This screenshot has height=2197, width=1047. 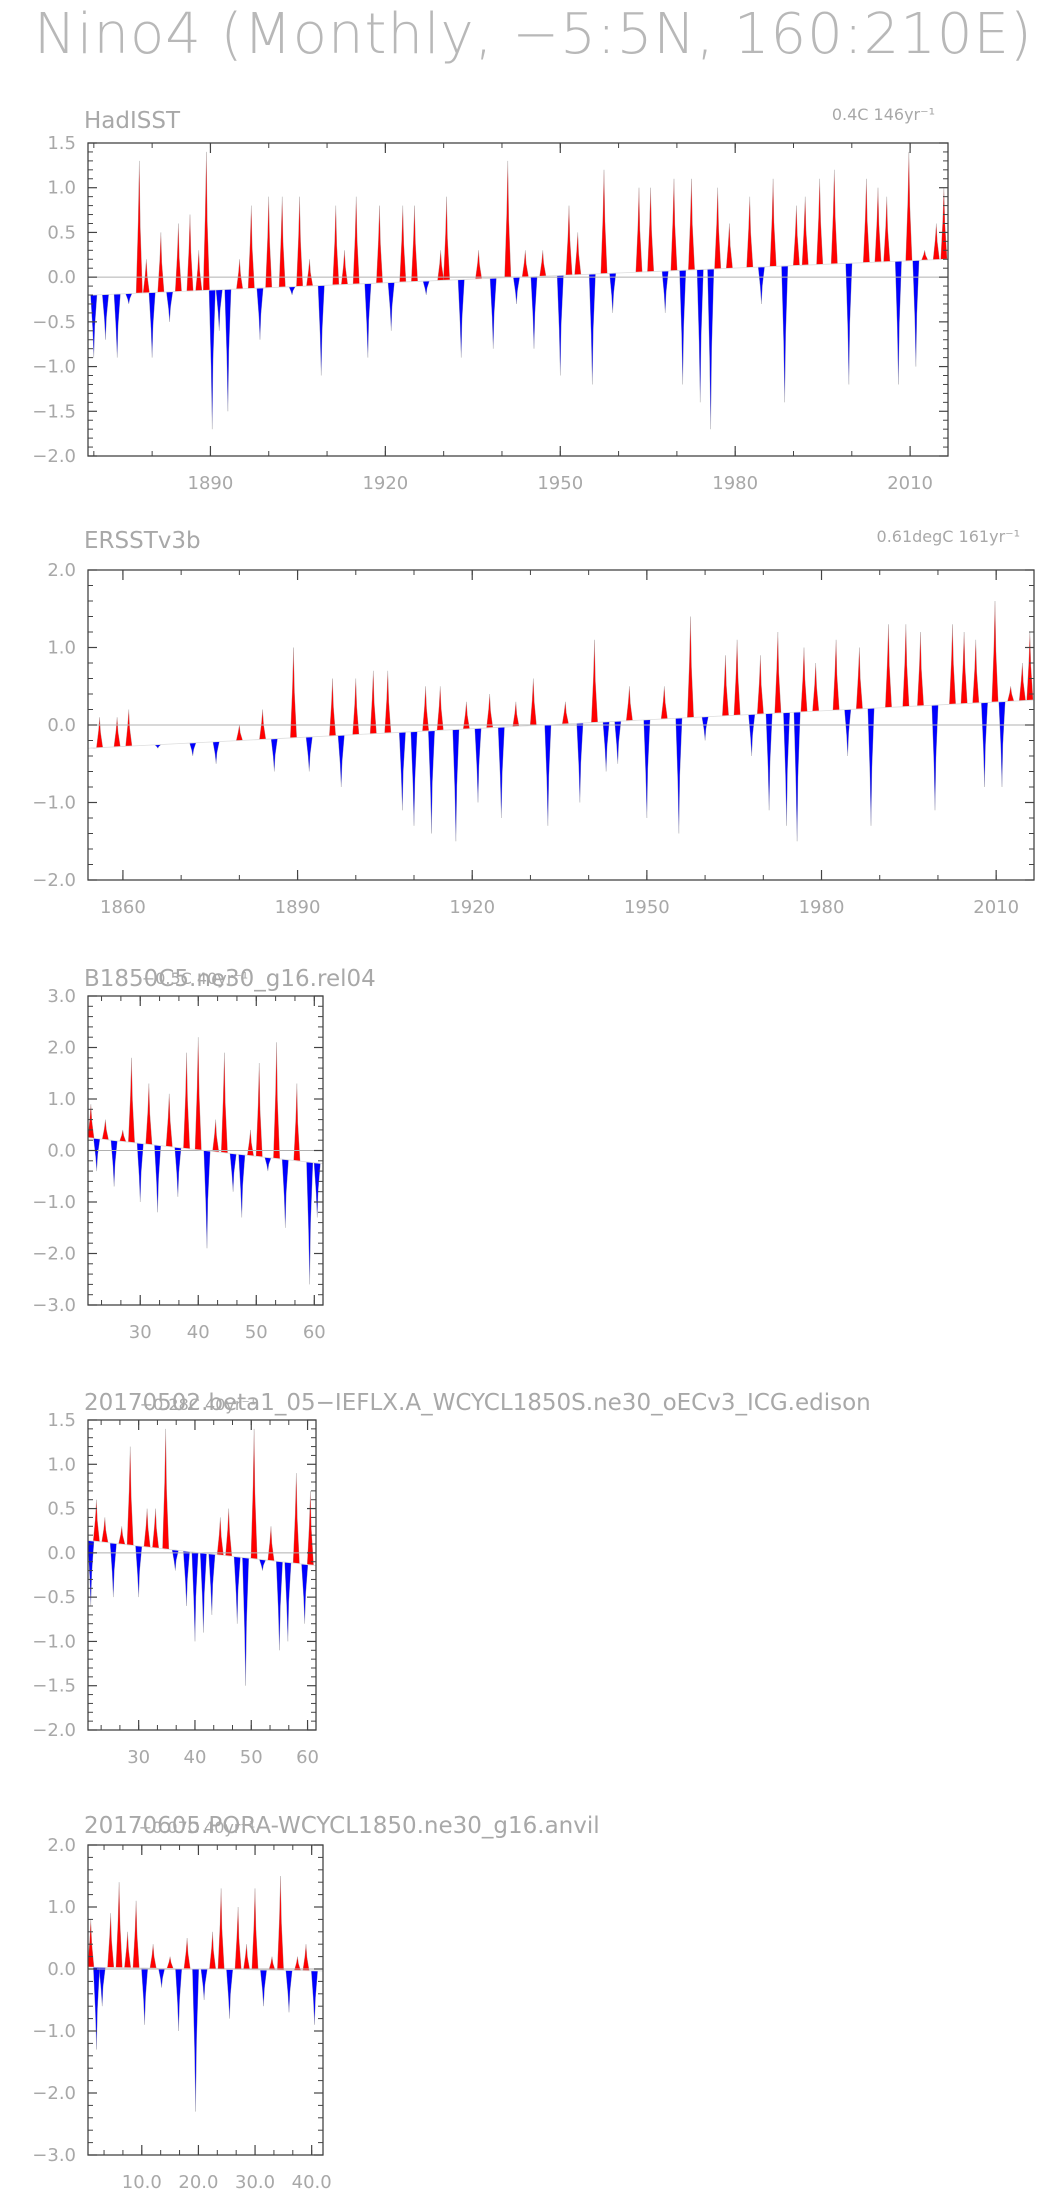 I want to click on panel-title: 20170605.PORA-WCYCL1850.ne30_g16.anvil, so click(x=342, y=1826).